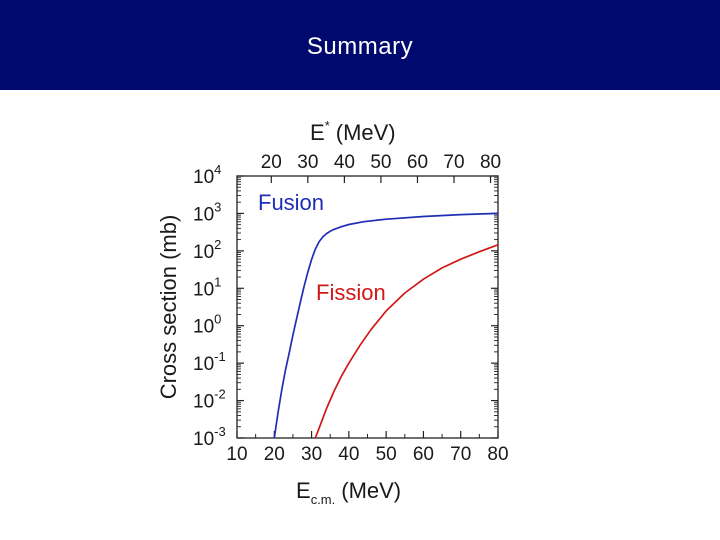 The image size is (720, 540). Describe the element at coordinates (351, 292) in the screenshot. I see `series-label-fission: Fission` at that location.